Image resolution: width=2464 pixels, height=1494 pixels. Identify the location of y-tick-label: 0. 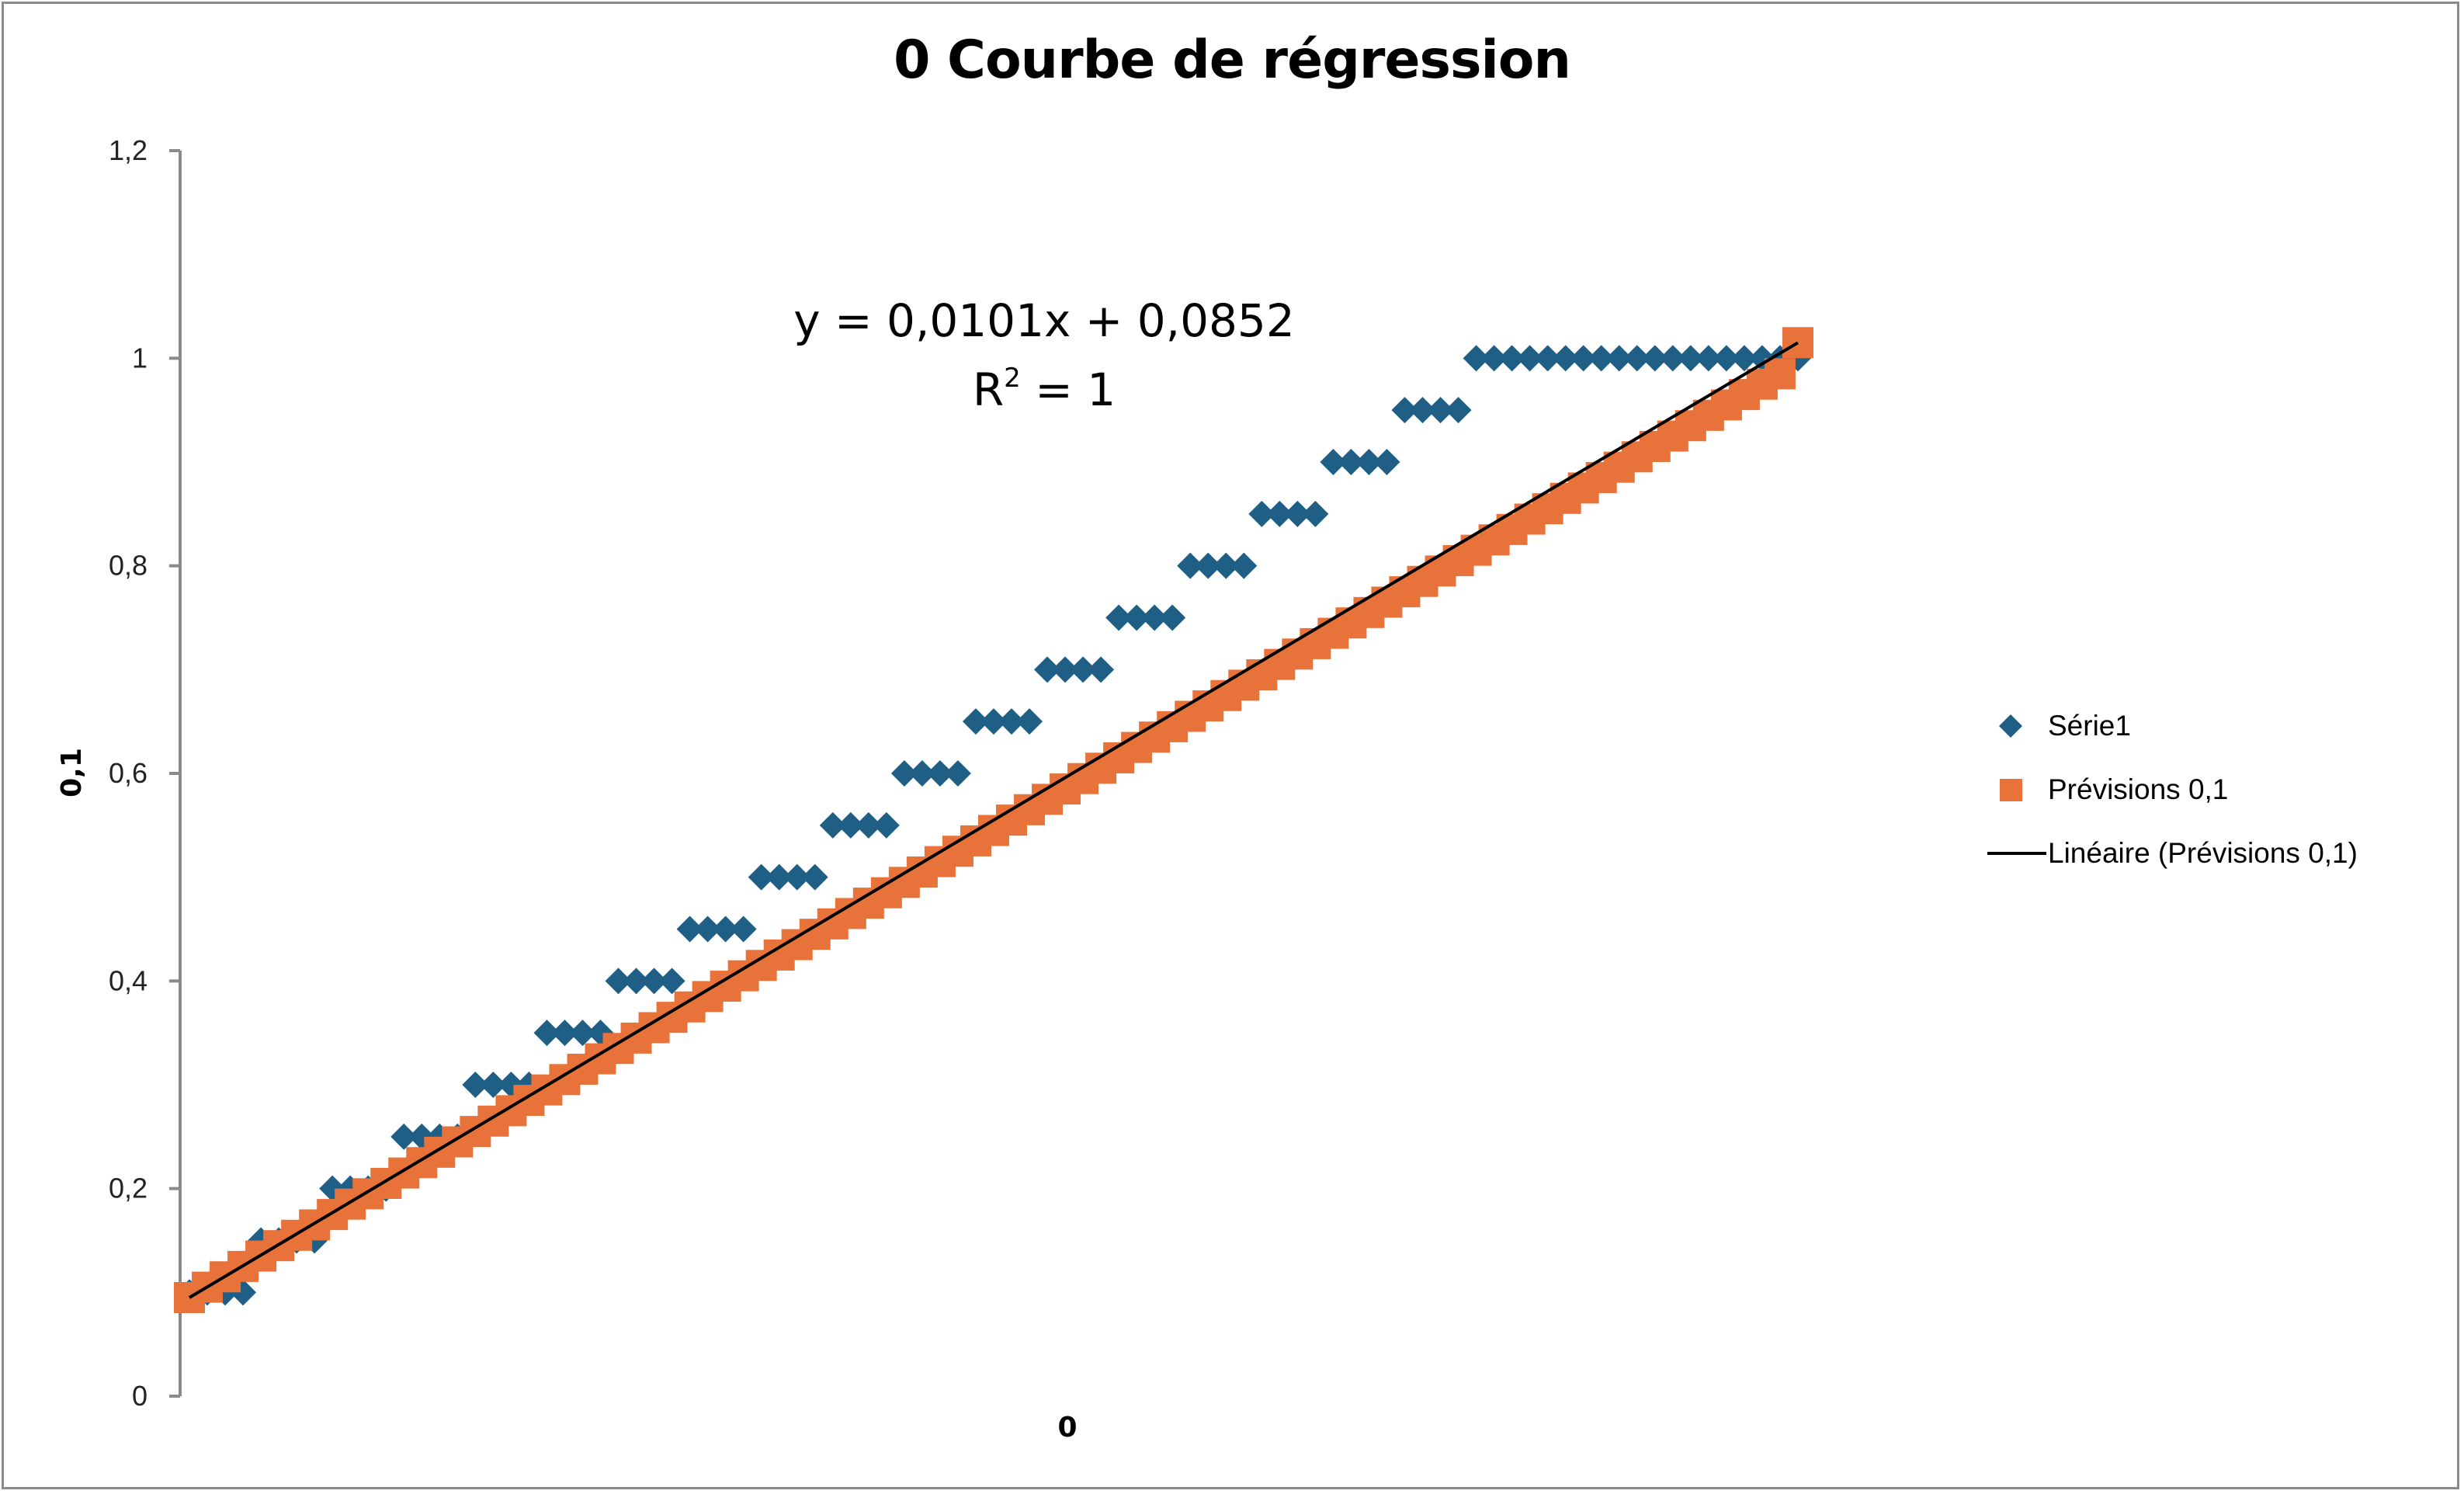
(139, 1396).